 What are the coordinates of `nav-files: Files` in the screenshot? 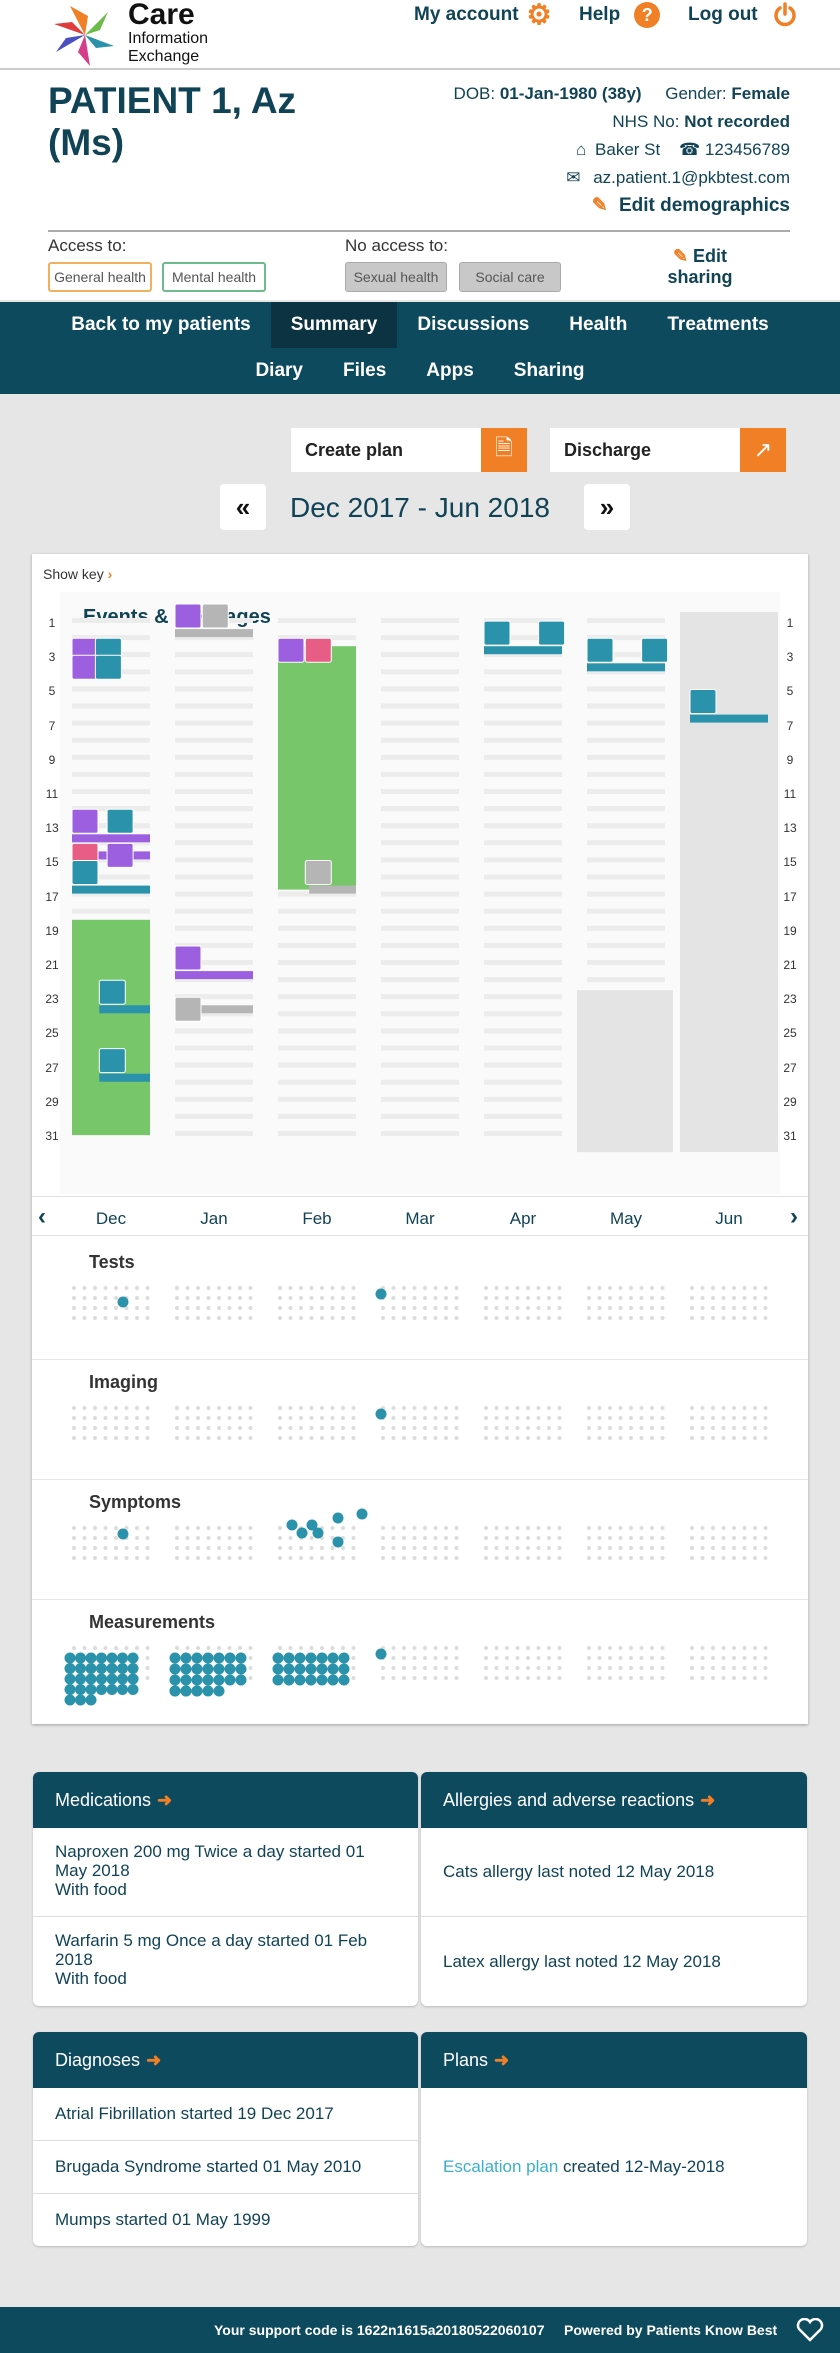 It's located at (364, 370).